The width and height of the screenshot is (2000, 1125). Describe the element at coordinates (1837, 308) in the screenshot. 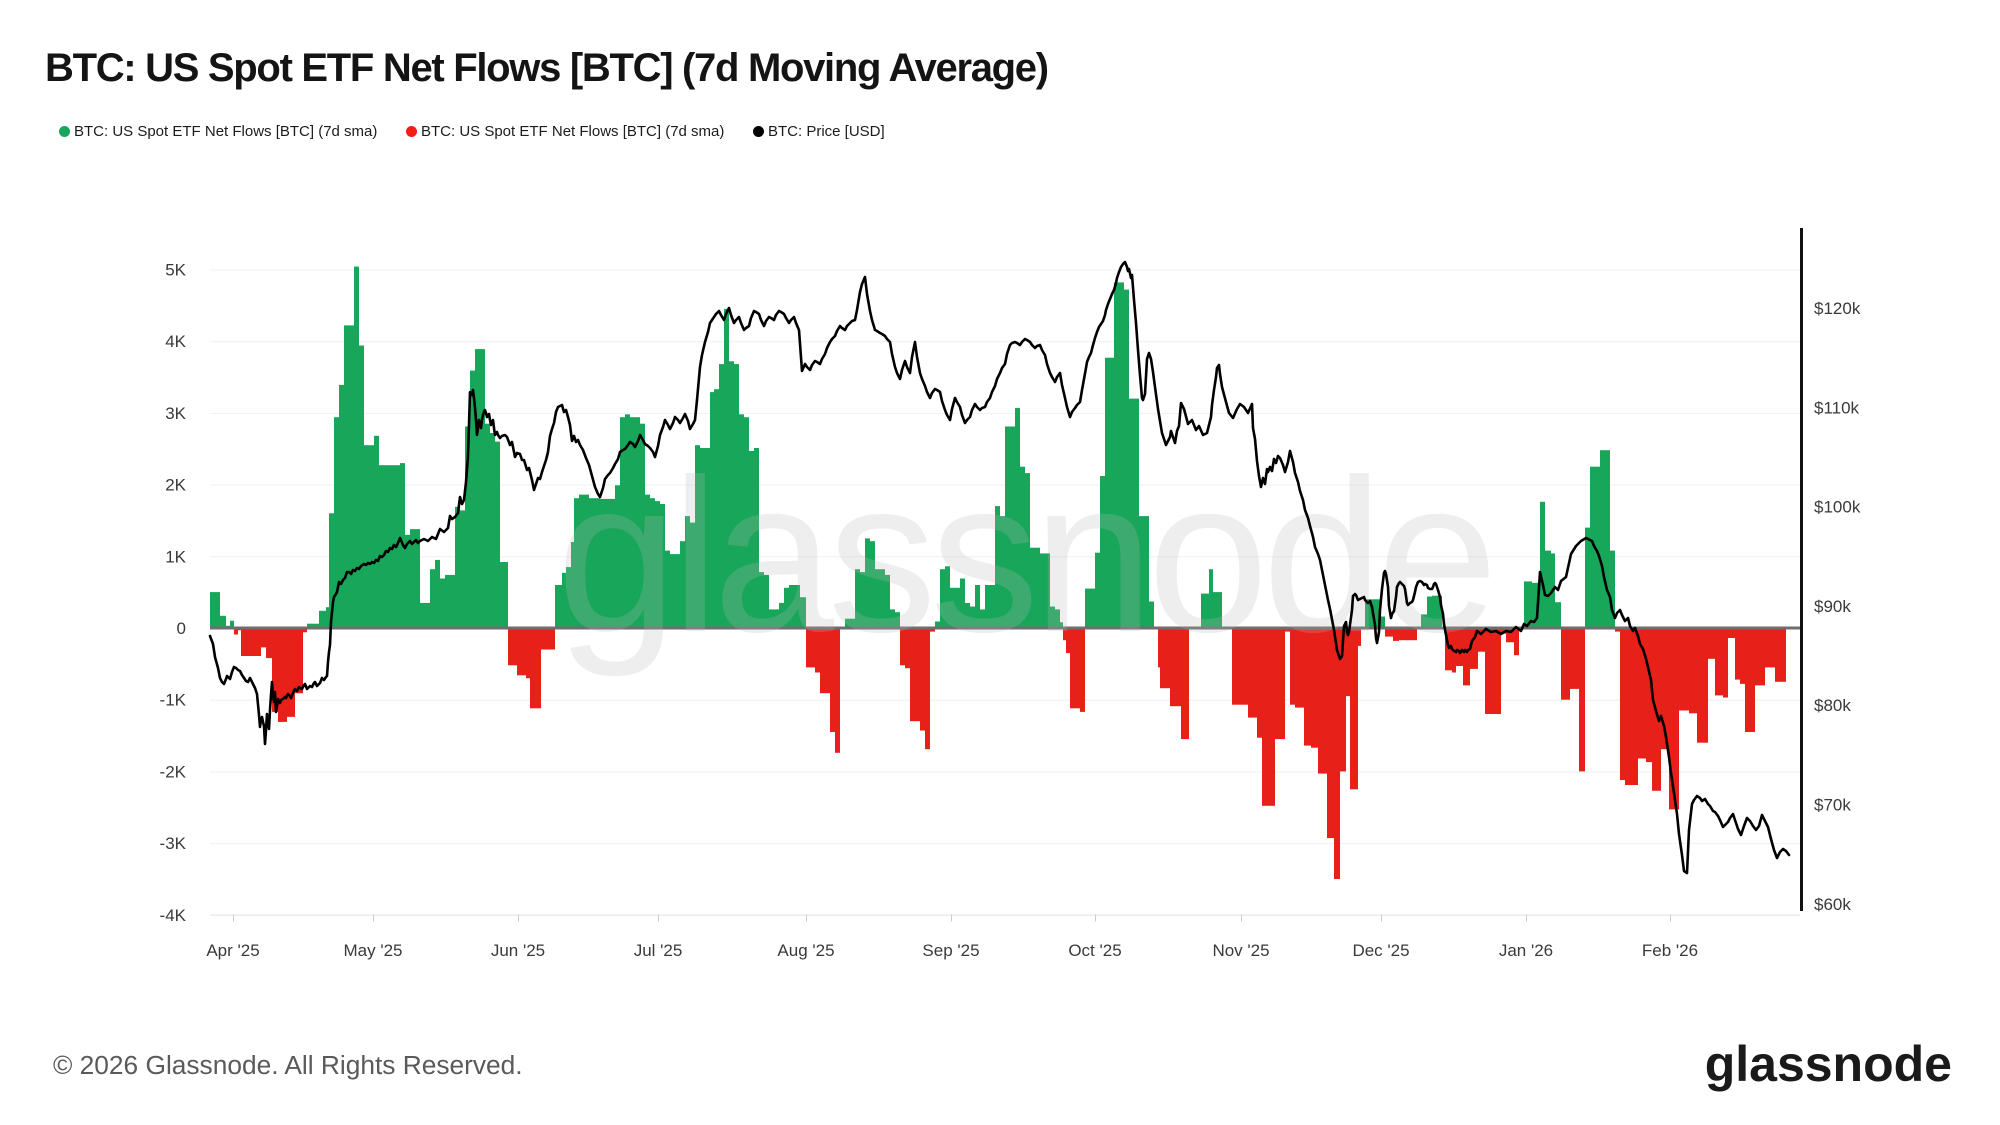

I see `svg-text: $120k` at that location.